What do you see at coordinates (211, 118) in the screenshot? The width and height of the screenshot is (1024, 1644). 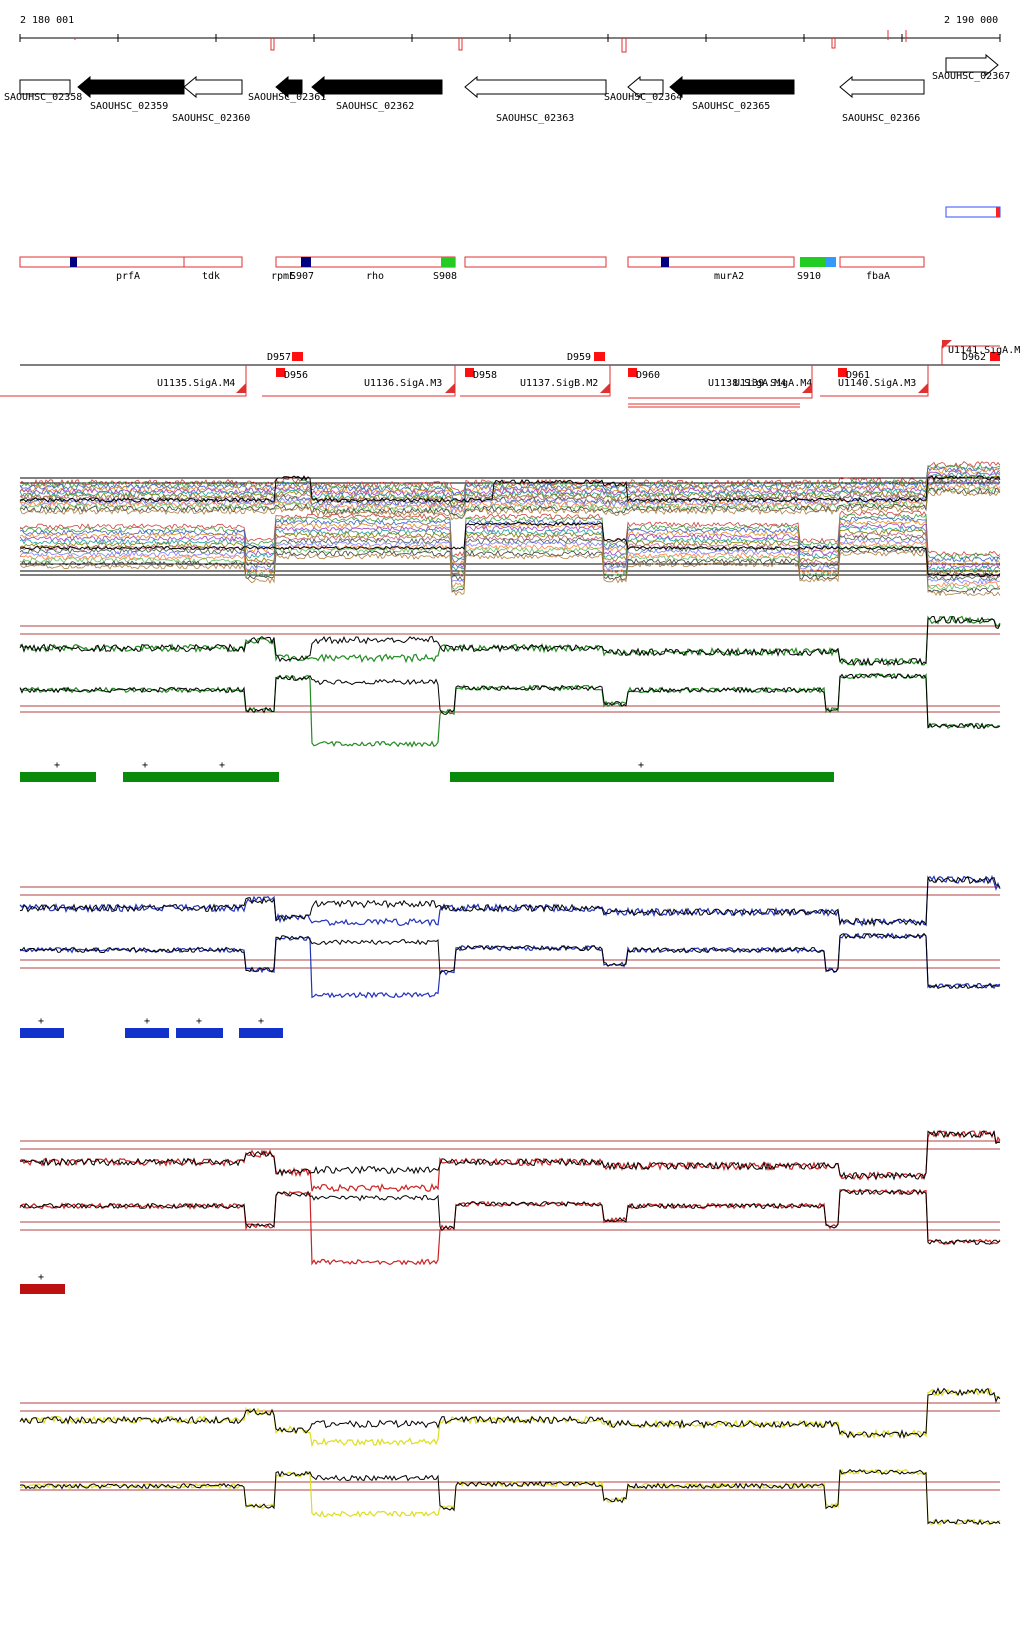 I see `gene-label: SAOUHSC_02360` at bounding box center [211, 118].